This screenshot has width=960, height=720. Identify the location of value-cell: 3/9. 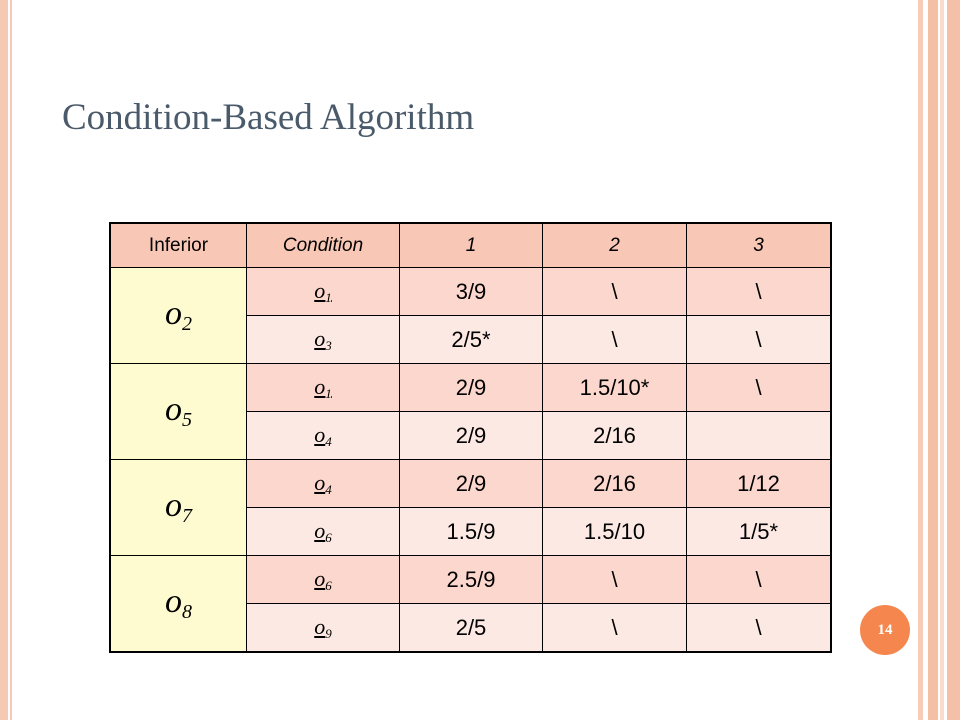
(471, 291).